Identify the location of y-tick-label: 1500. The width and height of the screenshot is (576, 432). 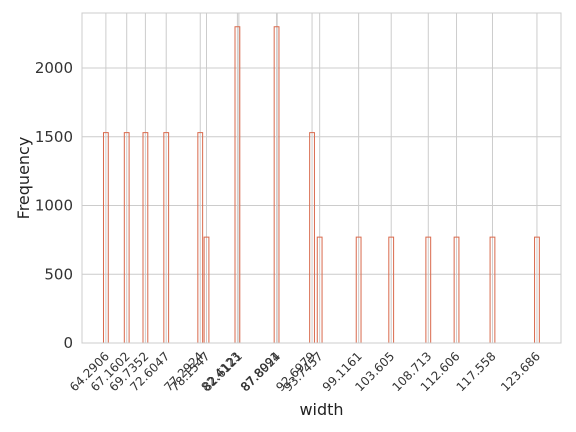
(54, 137).